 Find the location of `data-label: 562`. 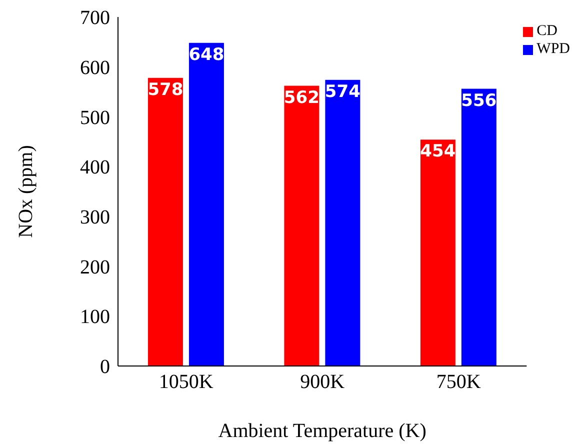

data-label: 562 is located at coordinates (302, 98).